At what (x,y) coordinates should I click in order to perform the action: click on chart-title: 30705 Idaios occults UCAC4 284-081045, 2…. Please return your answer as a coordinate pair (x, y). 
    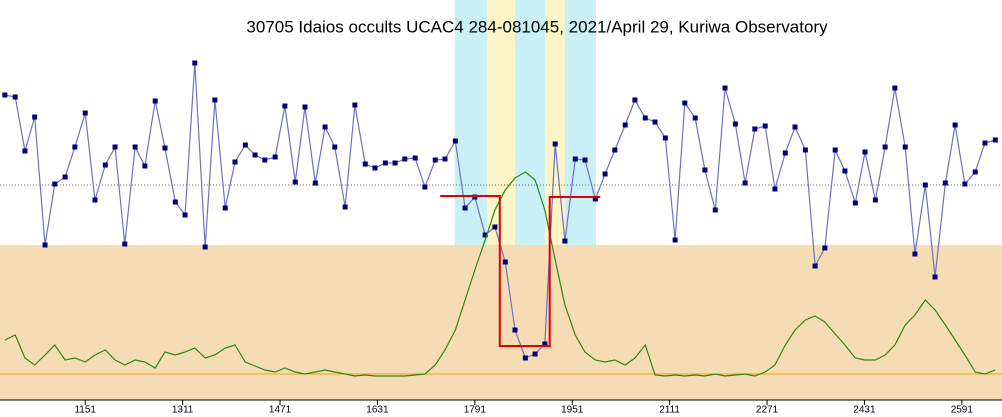
    Looking at the image, I should click on (537, 26).